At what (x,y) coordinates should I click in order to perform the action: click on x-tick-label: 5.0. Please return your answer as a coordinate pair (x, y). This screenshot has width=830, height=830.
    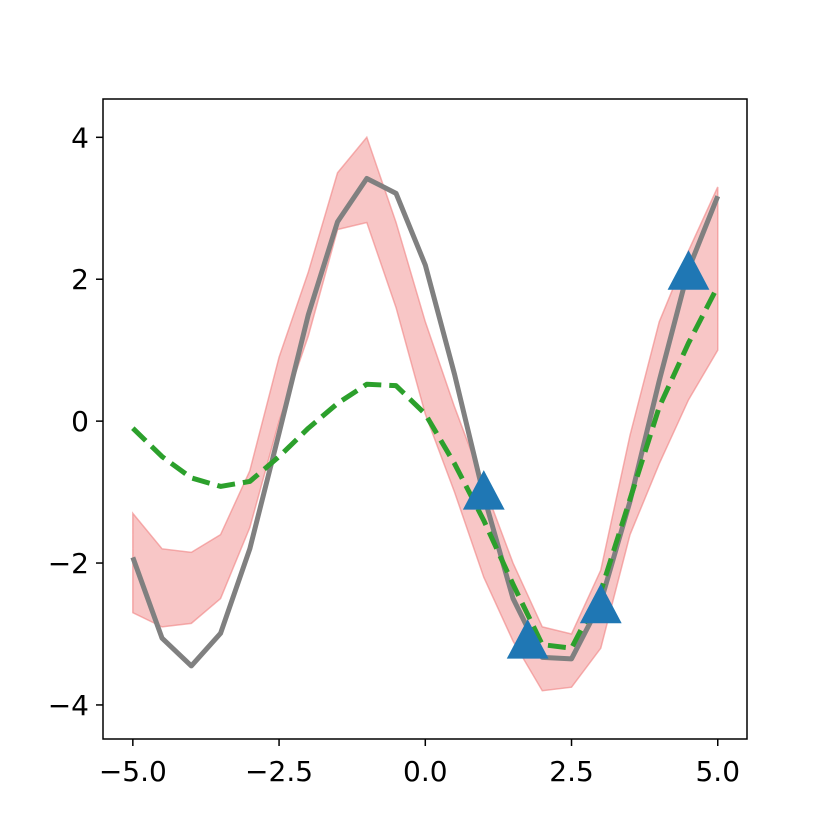
    Looking at the image, I should click on (717, 771).